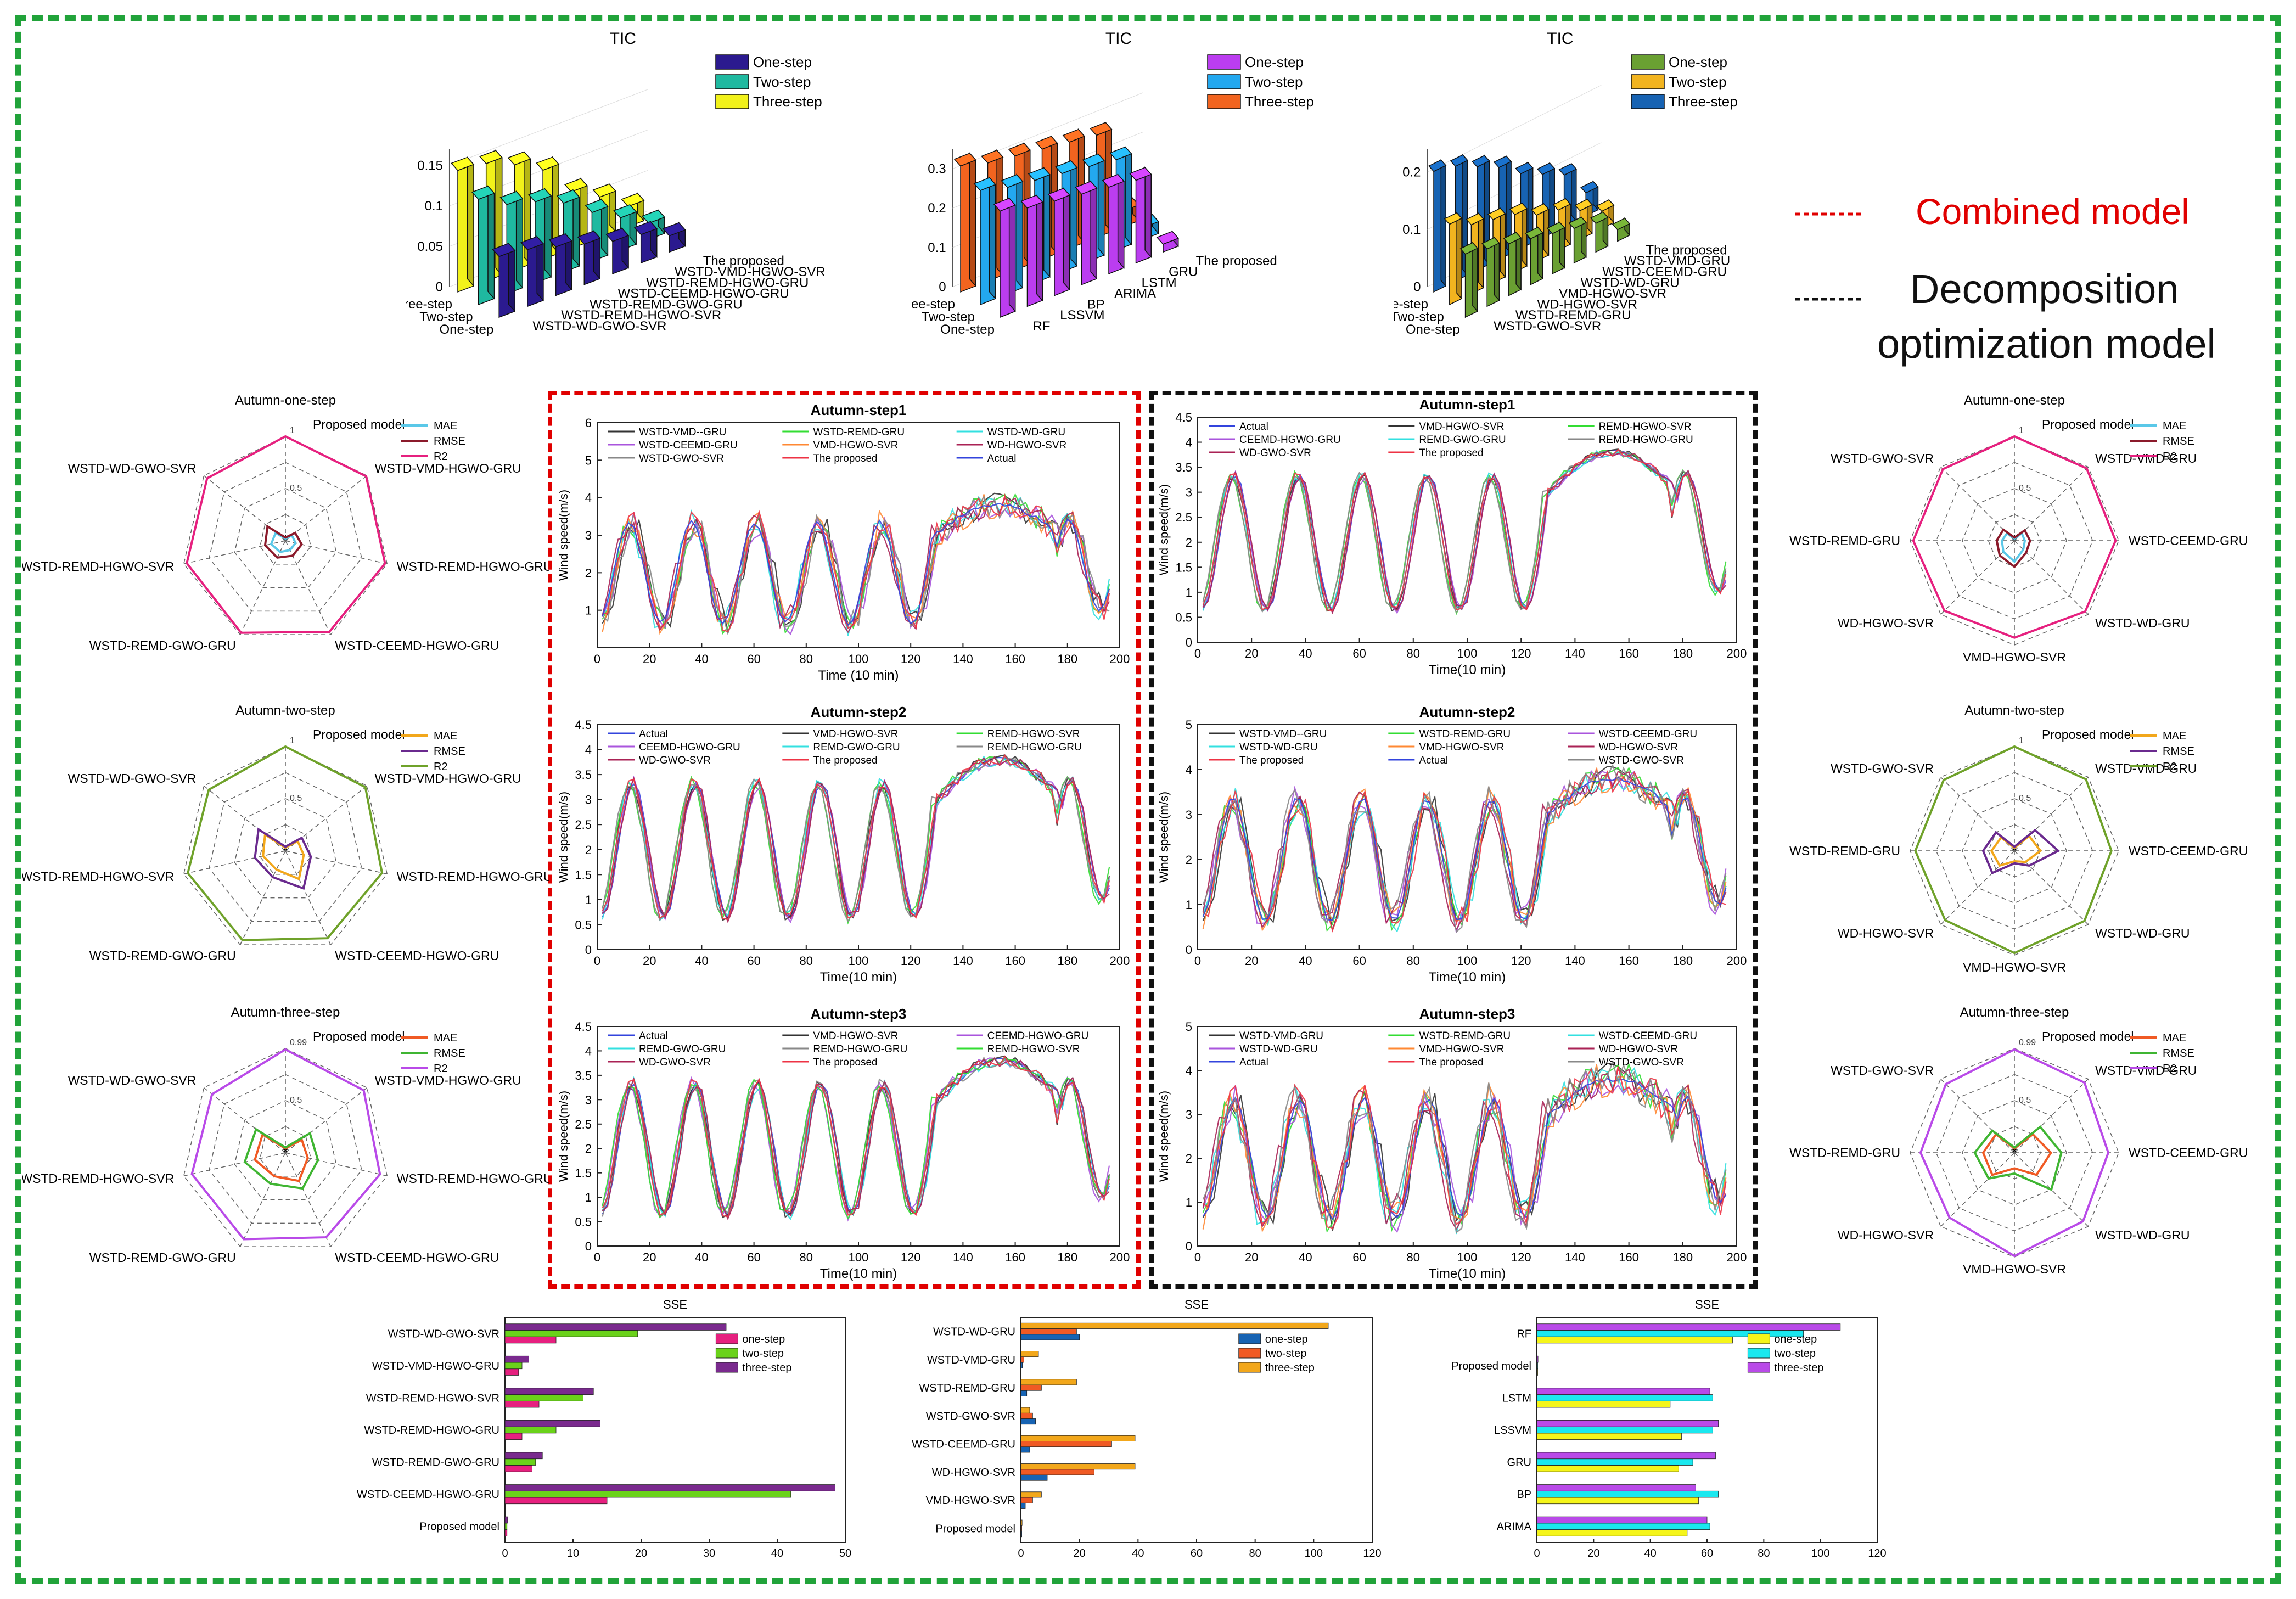 Image resolution: width=2296 pixels, height=1599 pixels. What do you see at coordinates (855, 734) in the screenshot?
I see `line-legend-label: VMD-HGWO-SVR` at bounding box center [855, 734].